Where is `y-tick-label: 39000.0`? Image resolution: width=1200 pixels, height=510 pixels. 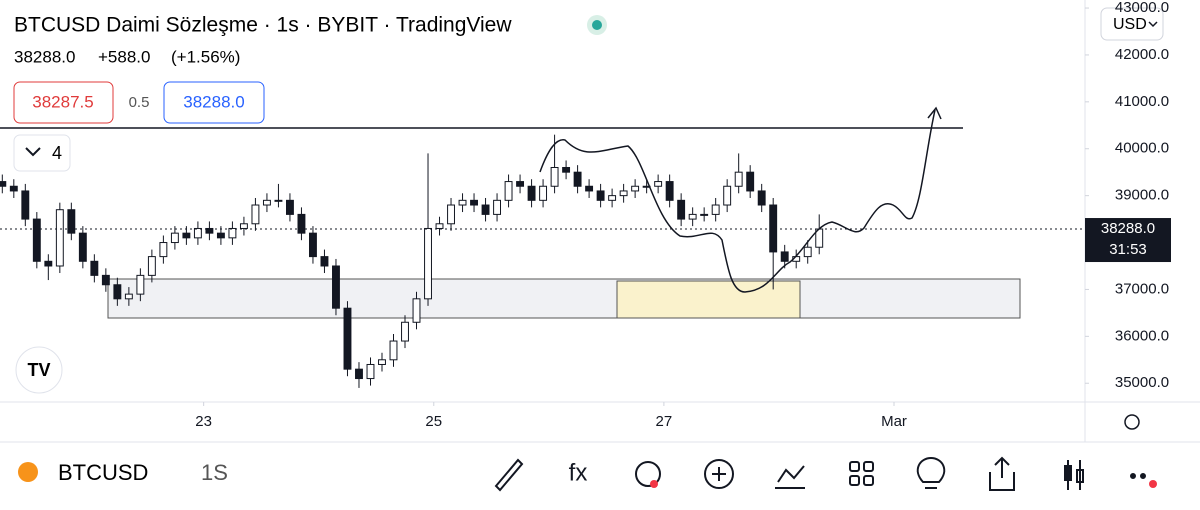 y-tick-label: 39000.0 is located at coordinates (1142, 195).